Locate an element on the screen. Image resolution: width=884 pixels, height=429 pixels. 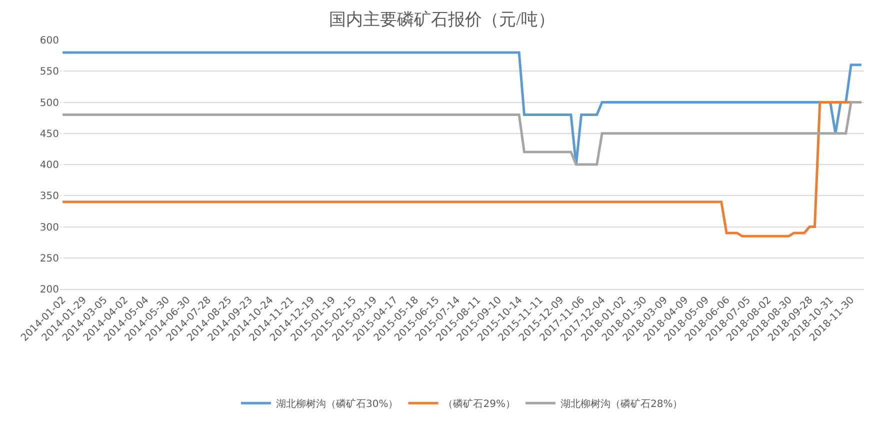
y-tick-label: 500 is located at coordinates (49, 103).